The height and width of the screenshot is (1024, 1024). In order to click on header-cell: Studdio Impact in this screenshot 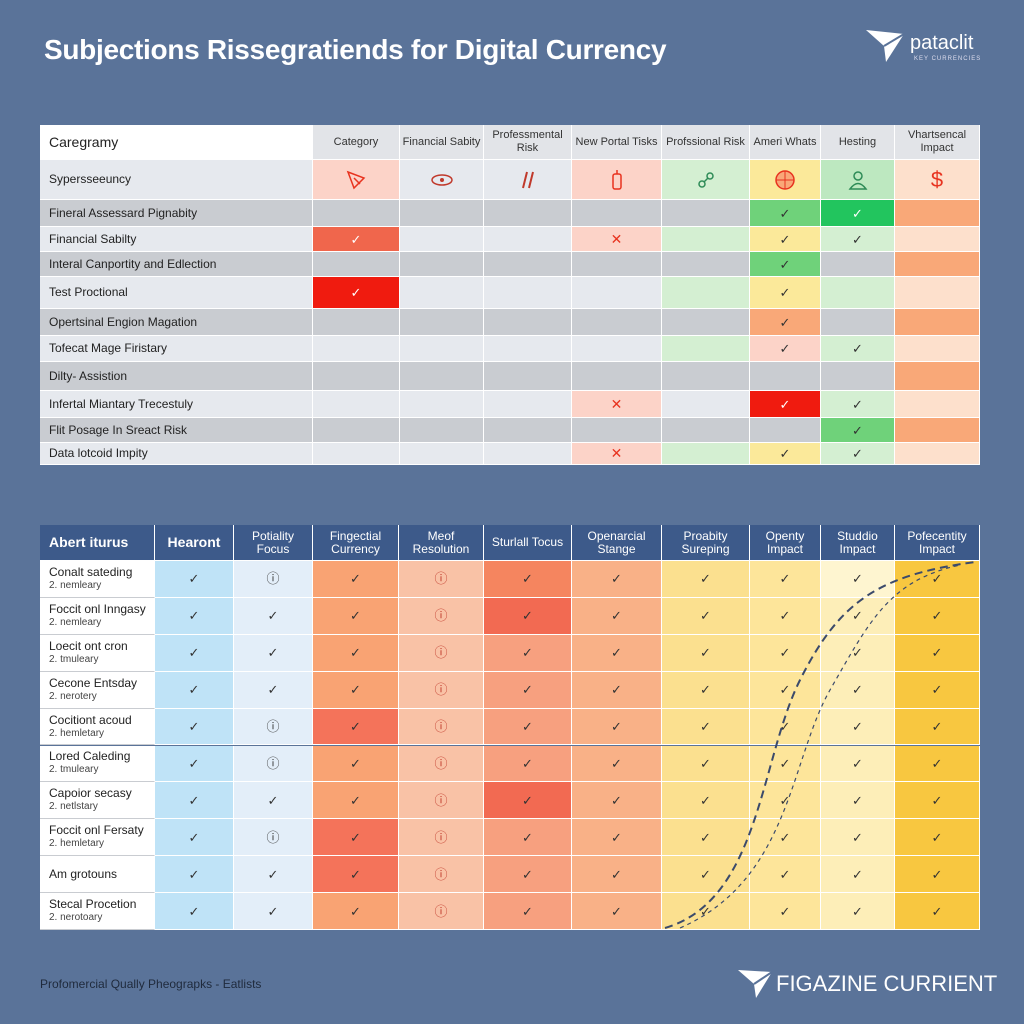, I will do `click(858, 543)`.